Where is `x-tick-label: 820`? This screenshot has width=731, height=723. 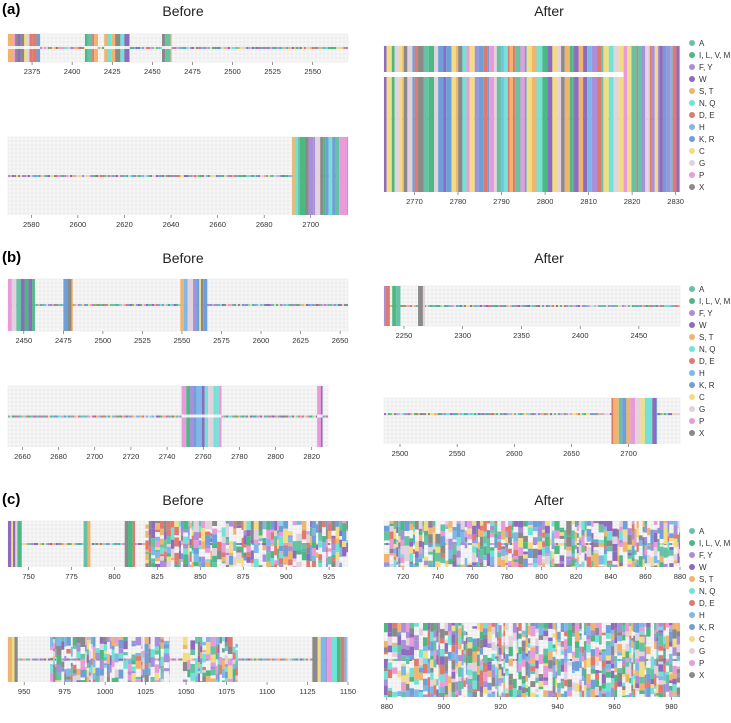 x-tick-label: 820 is located at coordinates (576, 576).